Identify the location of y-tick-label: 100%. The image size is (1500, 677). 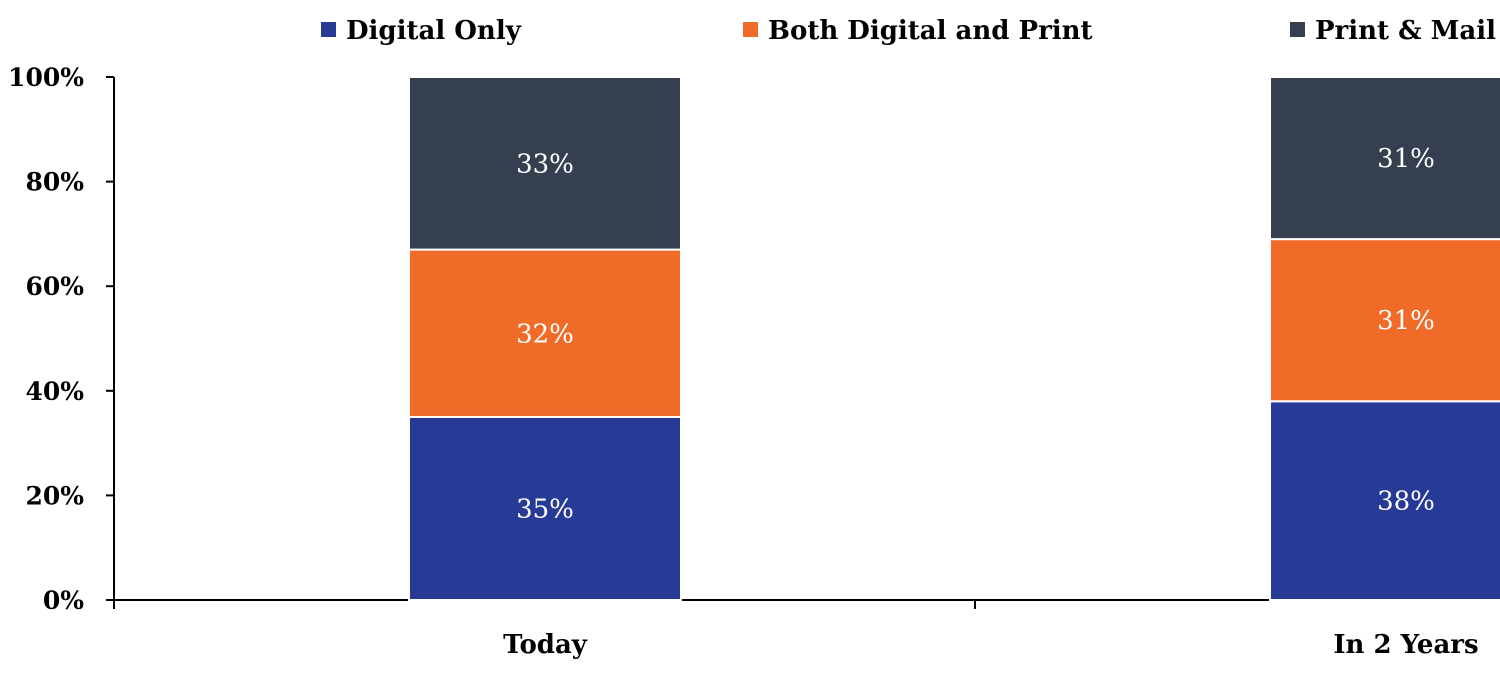
(46, 77).